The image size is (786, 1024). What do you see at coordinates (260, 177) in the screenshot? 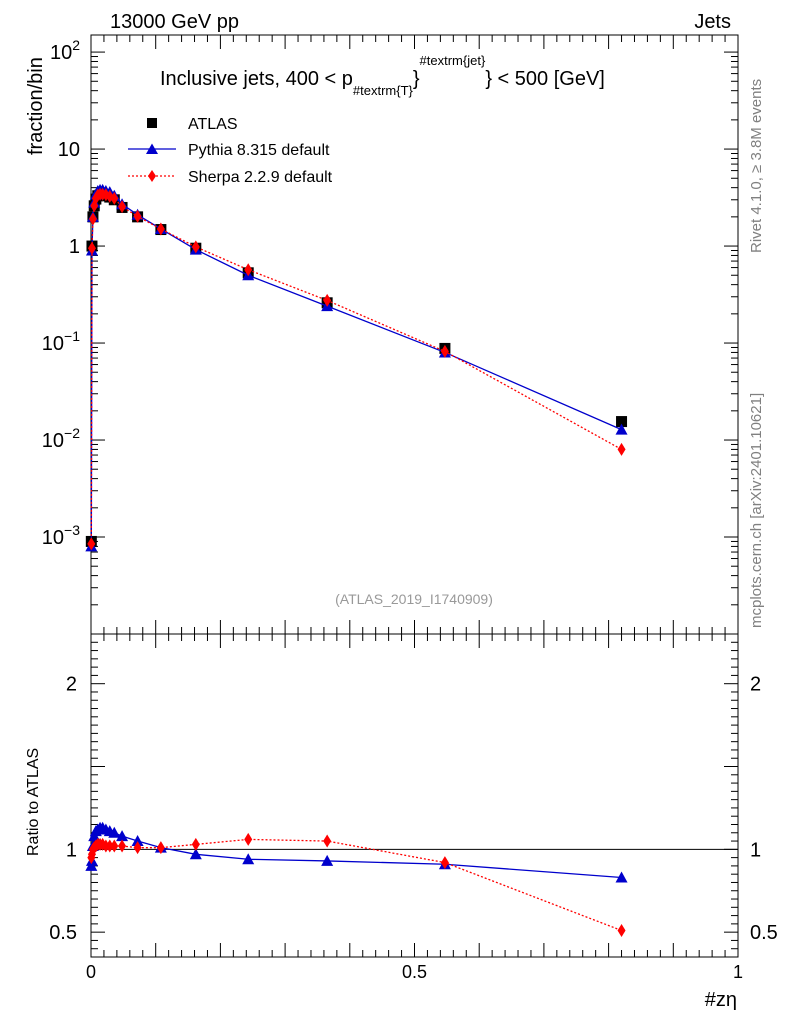
I see `legend-label-sherpa: Sherpa 2.2.9 default` at bounding box center [260, 177].